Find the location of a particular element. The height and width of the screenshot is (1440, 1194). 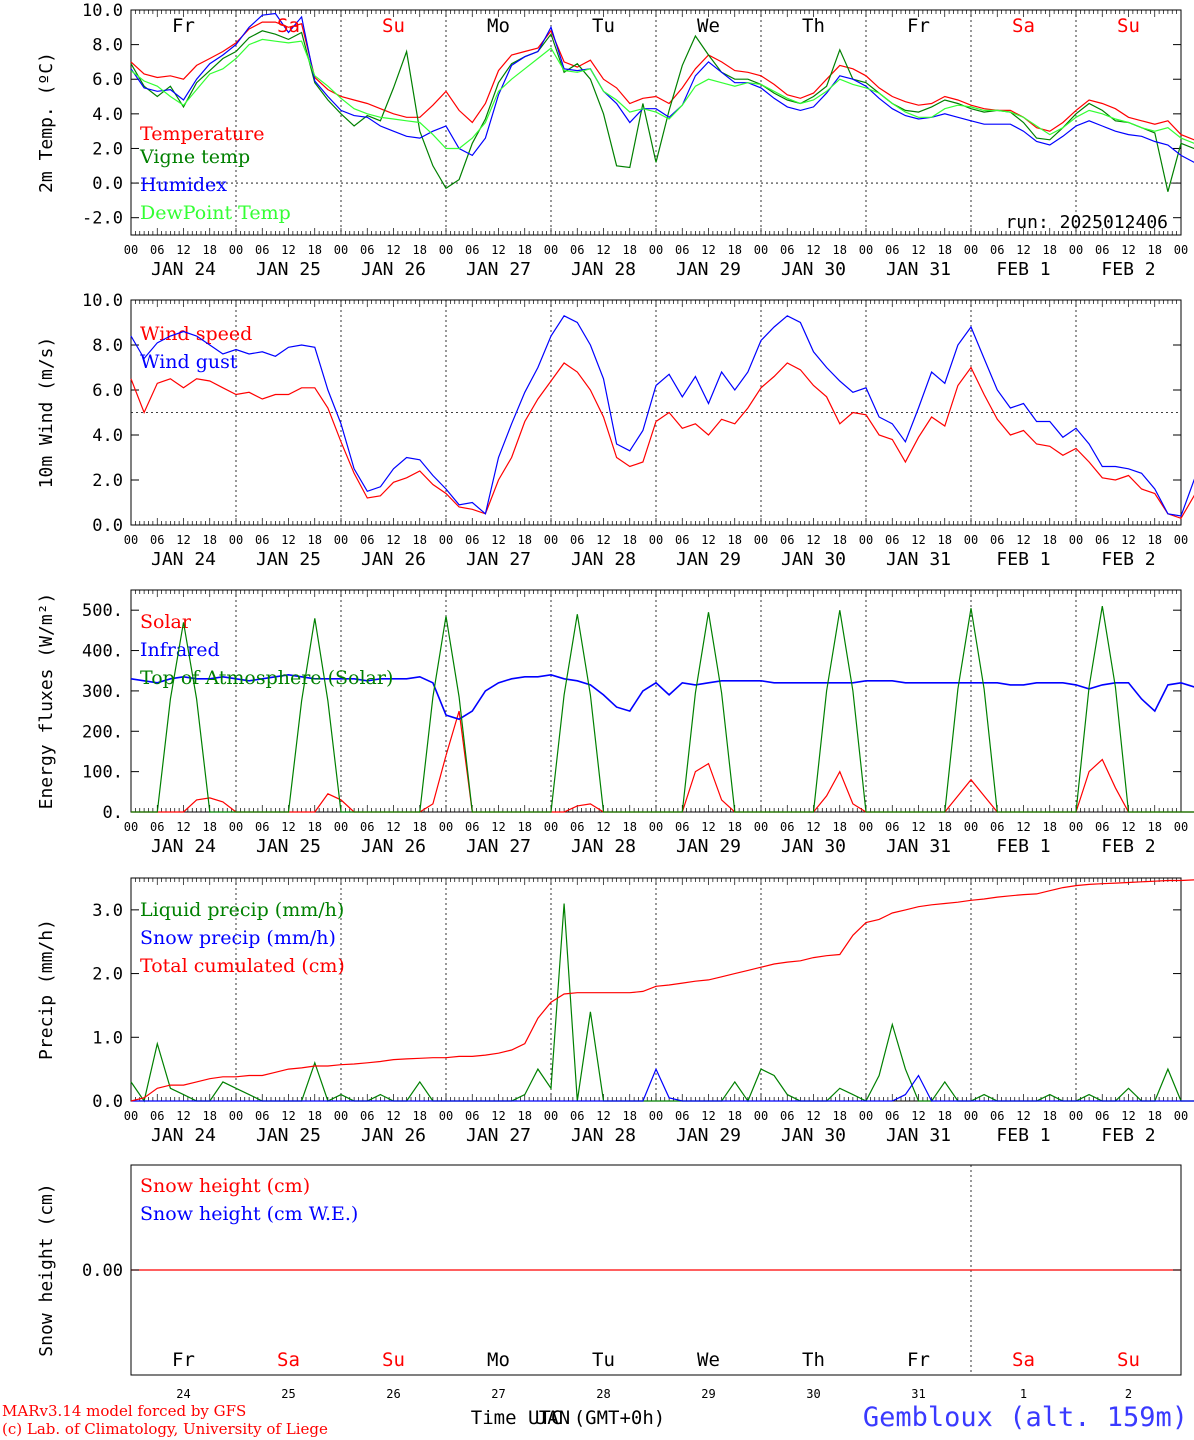

y-axis-label: Energy fluxes (W/m²) is located at coordinates (46, 701).